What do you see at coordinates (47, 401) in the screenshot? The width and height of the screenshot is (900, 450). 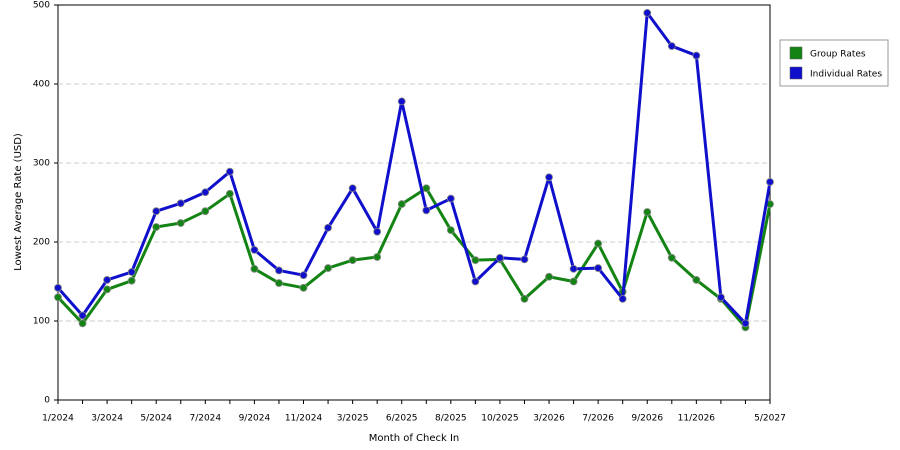 I see `y-tick-label: 0` at bounding box center [47, 401].